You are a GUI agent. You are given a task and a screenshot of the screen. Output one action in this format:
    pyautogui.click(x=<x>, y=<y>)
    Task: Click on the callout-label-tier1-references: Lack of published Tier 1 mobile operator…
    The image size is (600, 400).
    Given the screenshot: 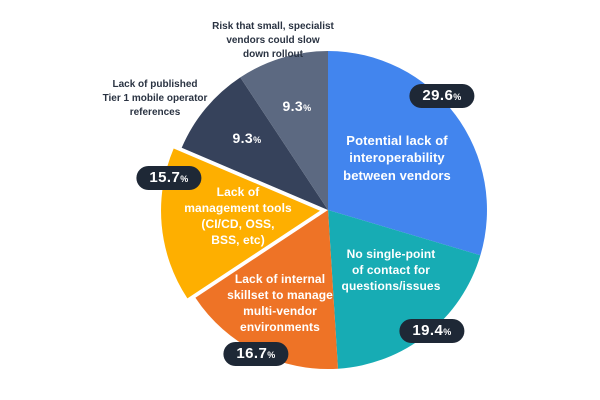 What is the action you would take?
    pyautogui.click(x=155, y=98)
    